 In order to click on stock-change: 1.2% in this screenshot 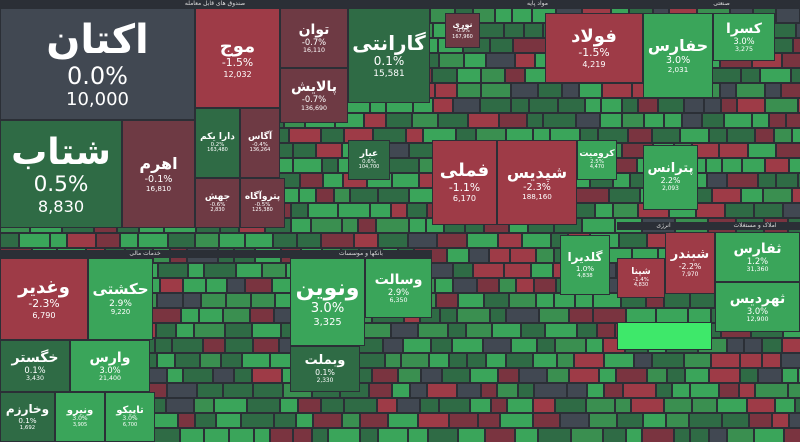, I will do `click(757, 260)`.